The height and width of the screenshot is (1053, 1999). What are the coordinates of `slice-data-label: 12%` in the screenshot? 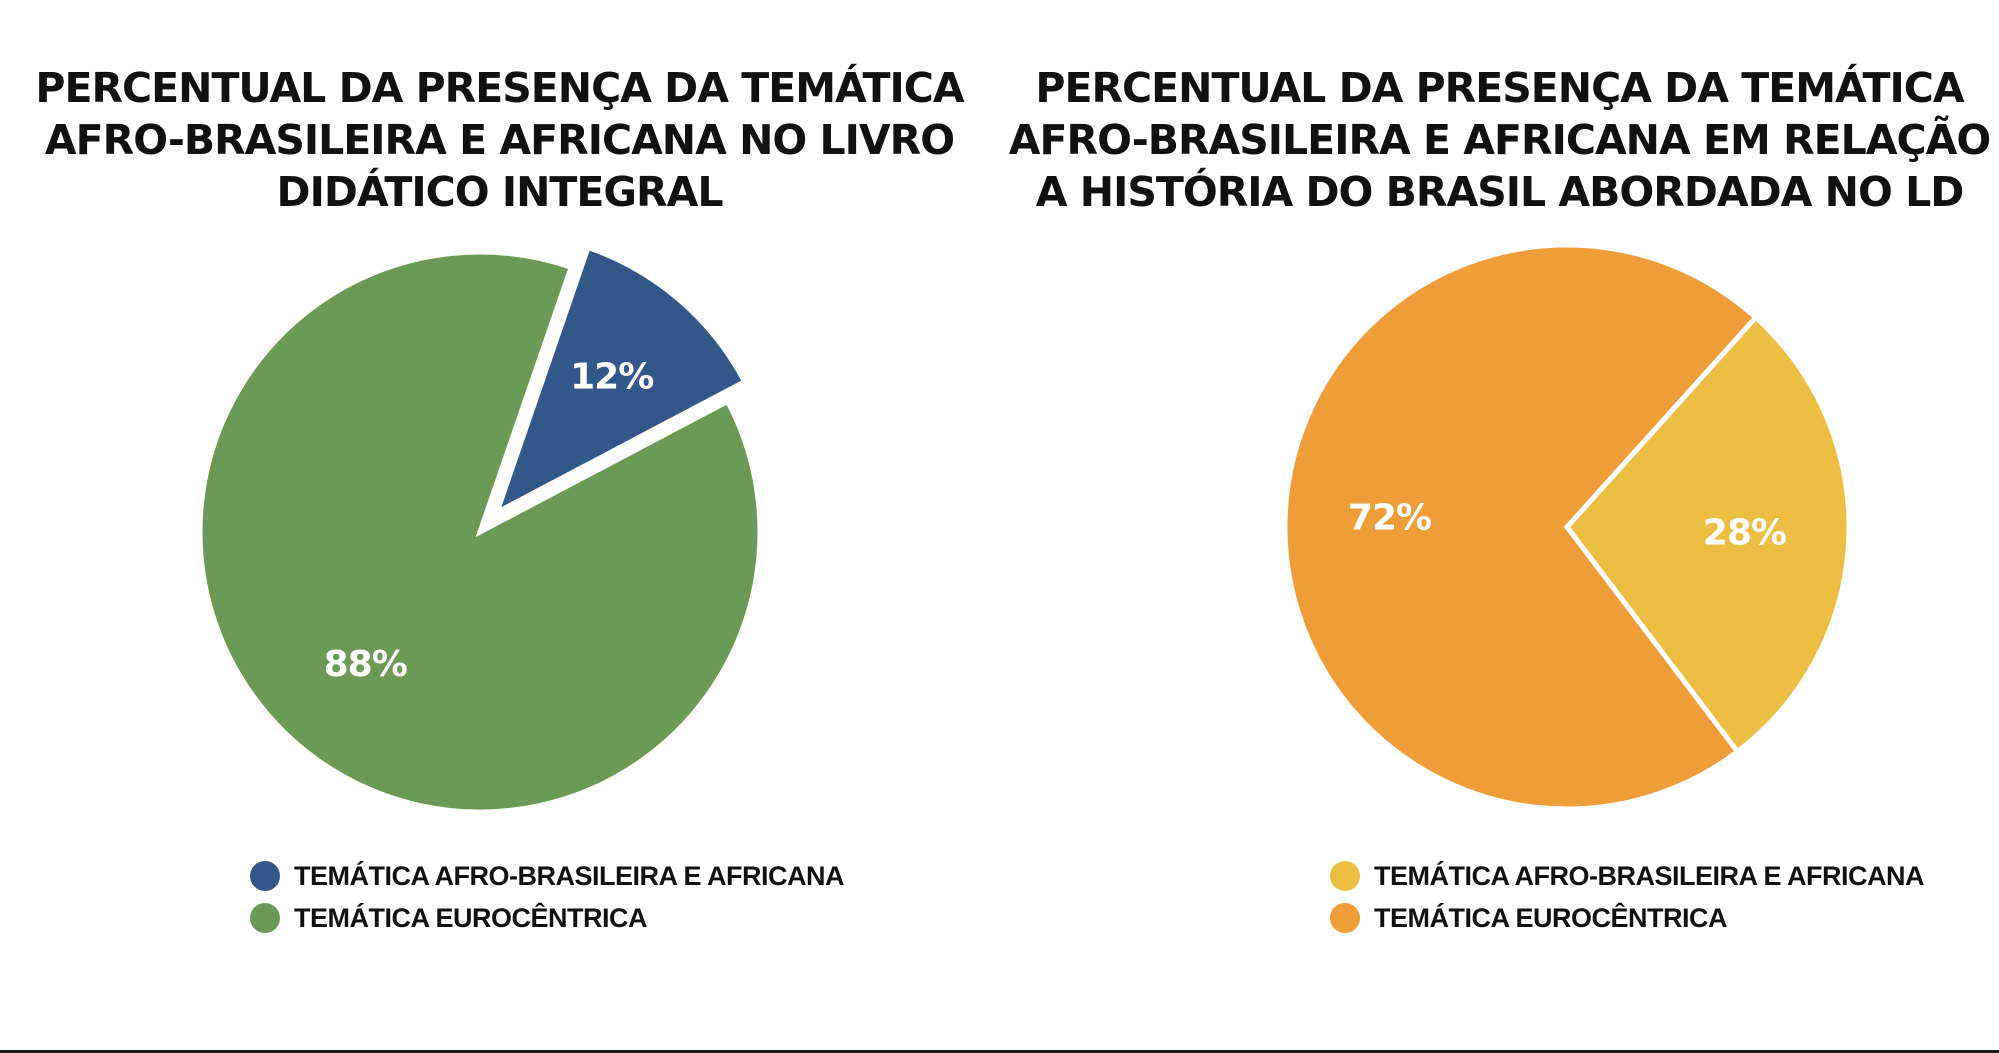 It's located at (611, 376).